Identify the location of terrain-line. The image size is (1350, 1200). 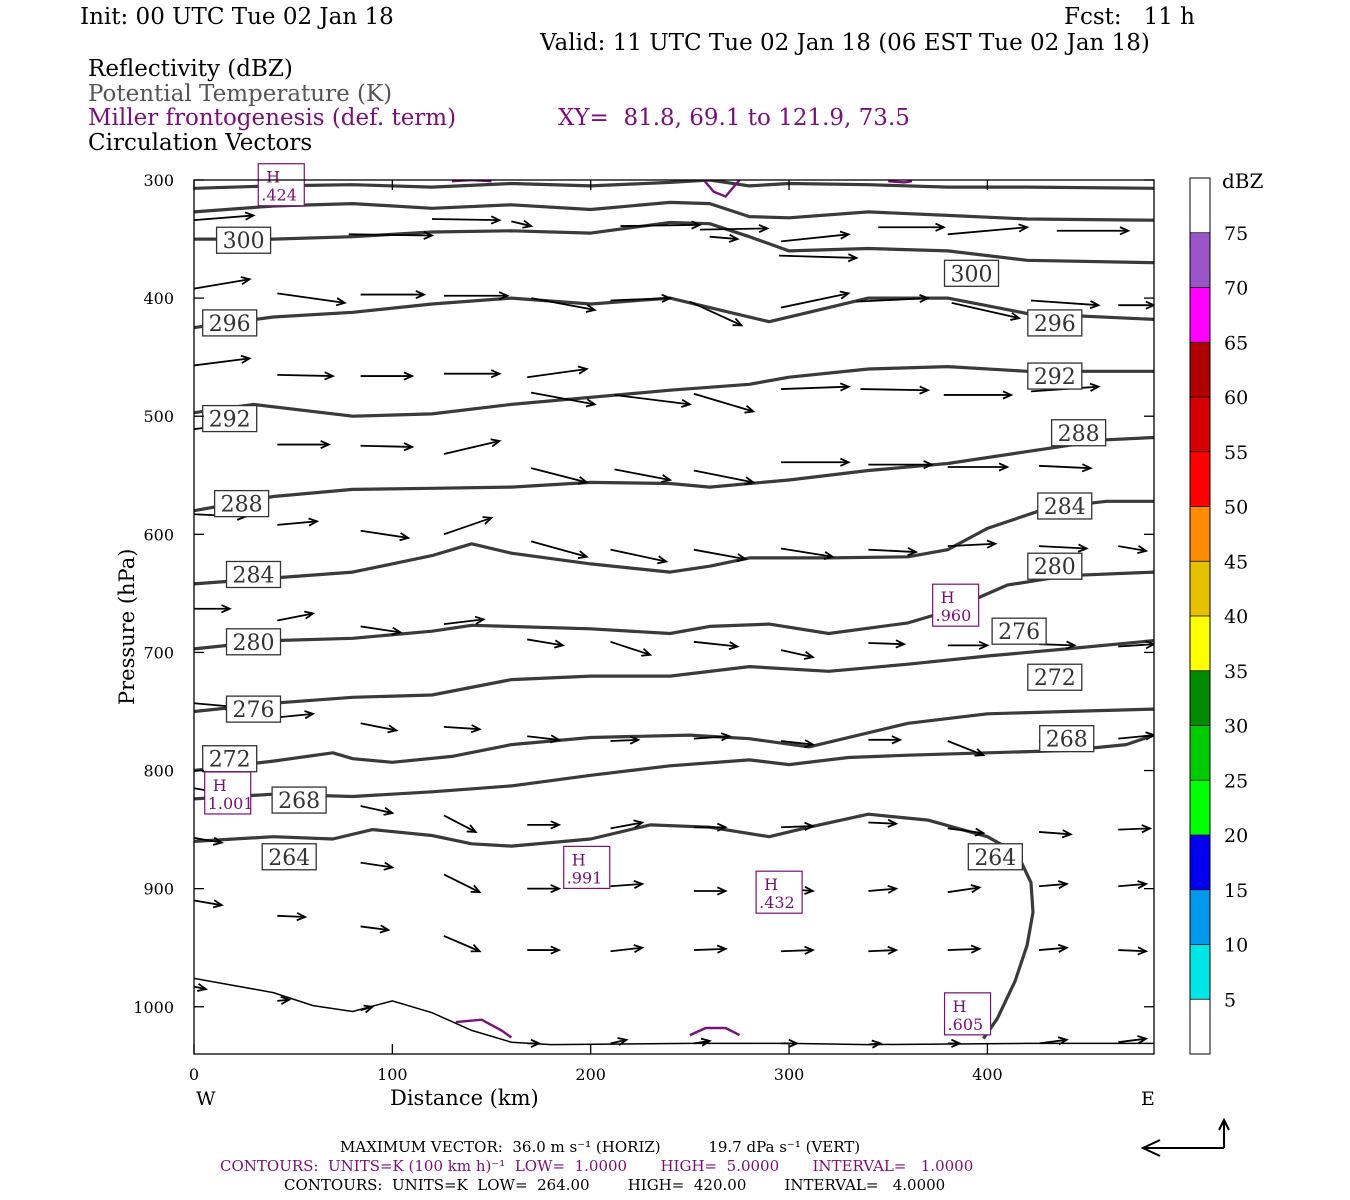
(674, 1011).